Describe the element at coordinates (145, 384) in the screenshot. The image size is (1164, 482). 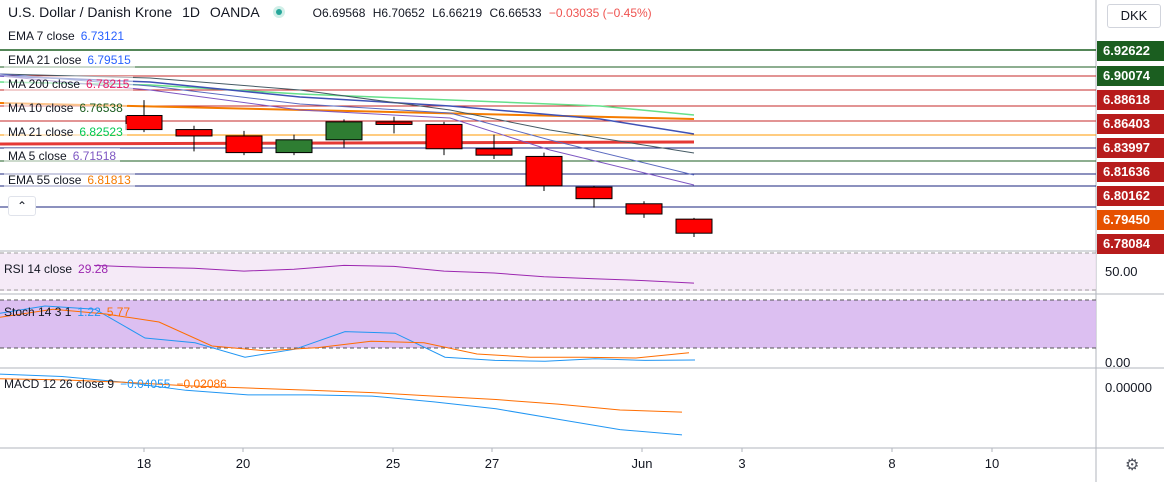
I see `macd-value: −0.04055` at that location.